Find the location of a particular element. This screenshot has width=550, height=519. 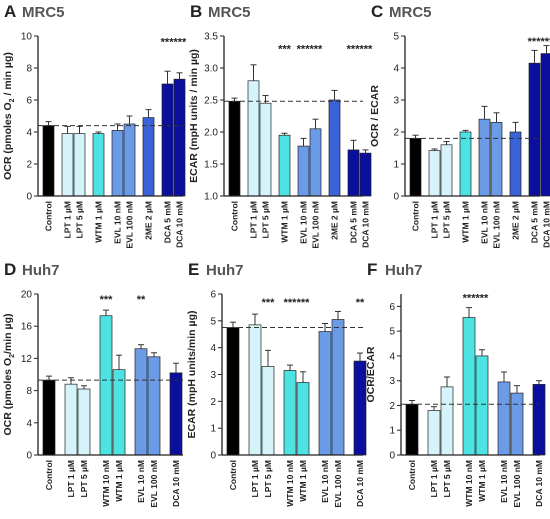

y-axis-label-part: ECAR (mpH units/min µg) is located at coordinates (192, 375).